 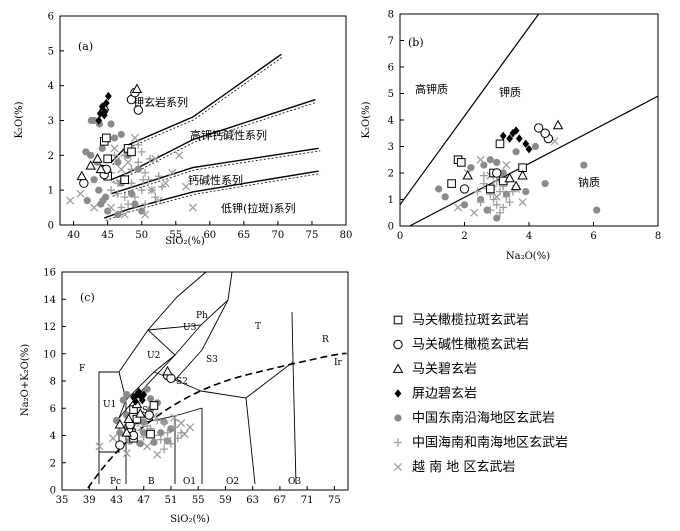 What do you see at coordinates (160, 102) in the screenshot?
I see `series-label-shoshonite: 钾玄岩系列` at bounding box center [160, 102].